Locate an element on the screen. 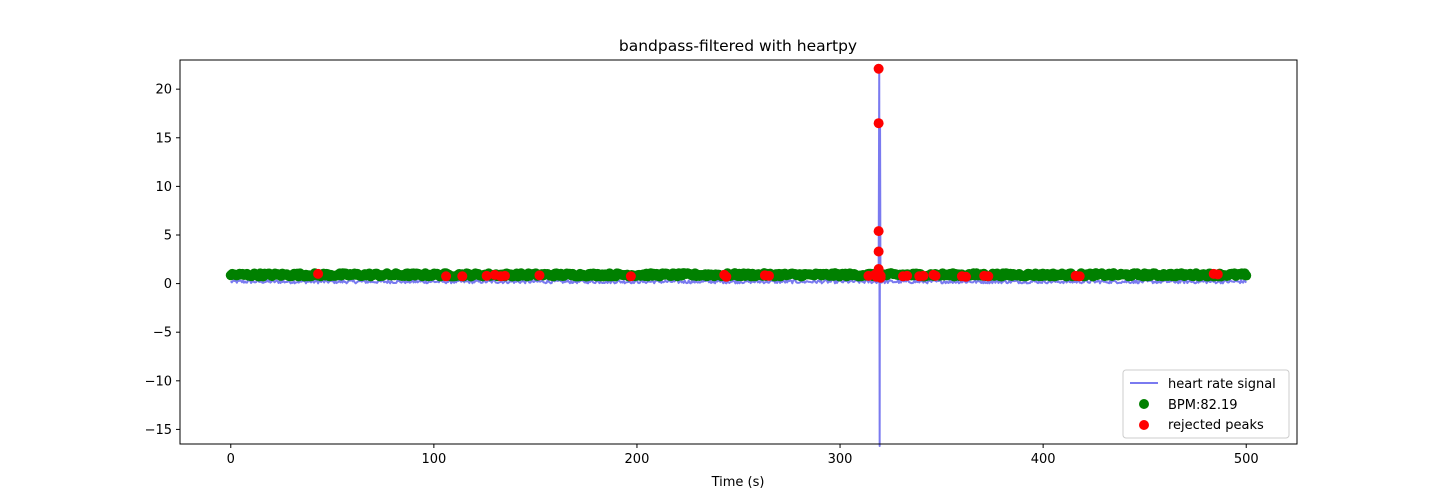  x-tick-label: 300 is located at coordinates (840, 459).